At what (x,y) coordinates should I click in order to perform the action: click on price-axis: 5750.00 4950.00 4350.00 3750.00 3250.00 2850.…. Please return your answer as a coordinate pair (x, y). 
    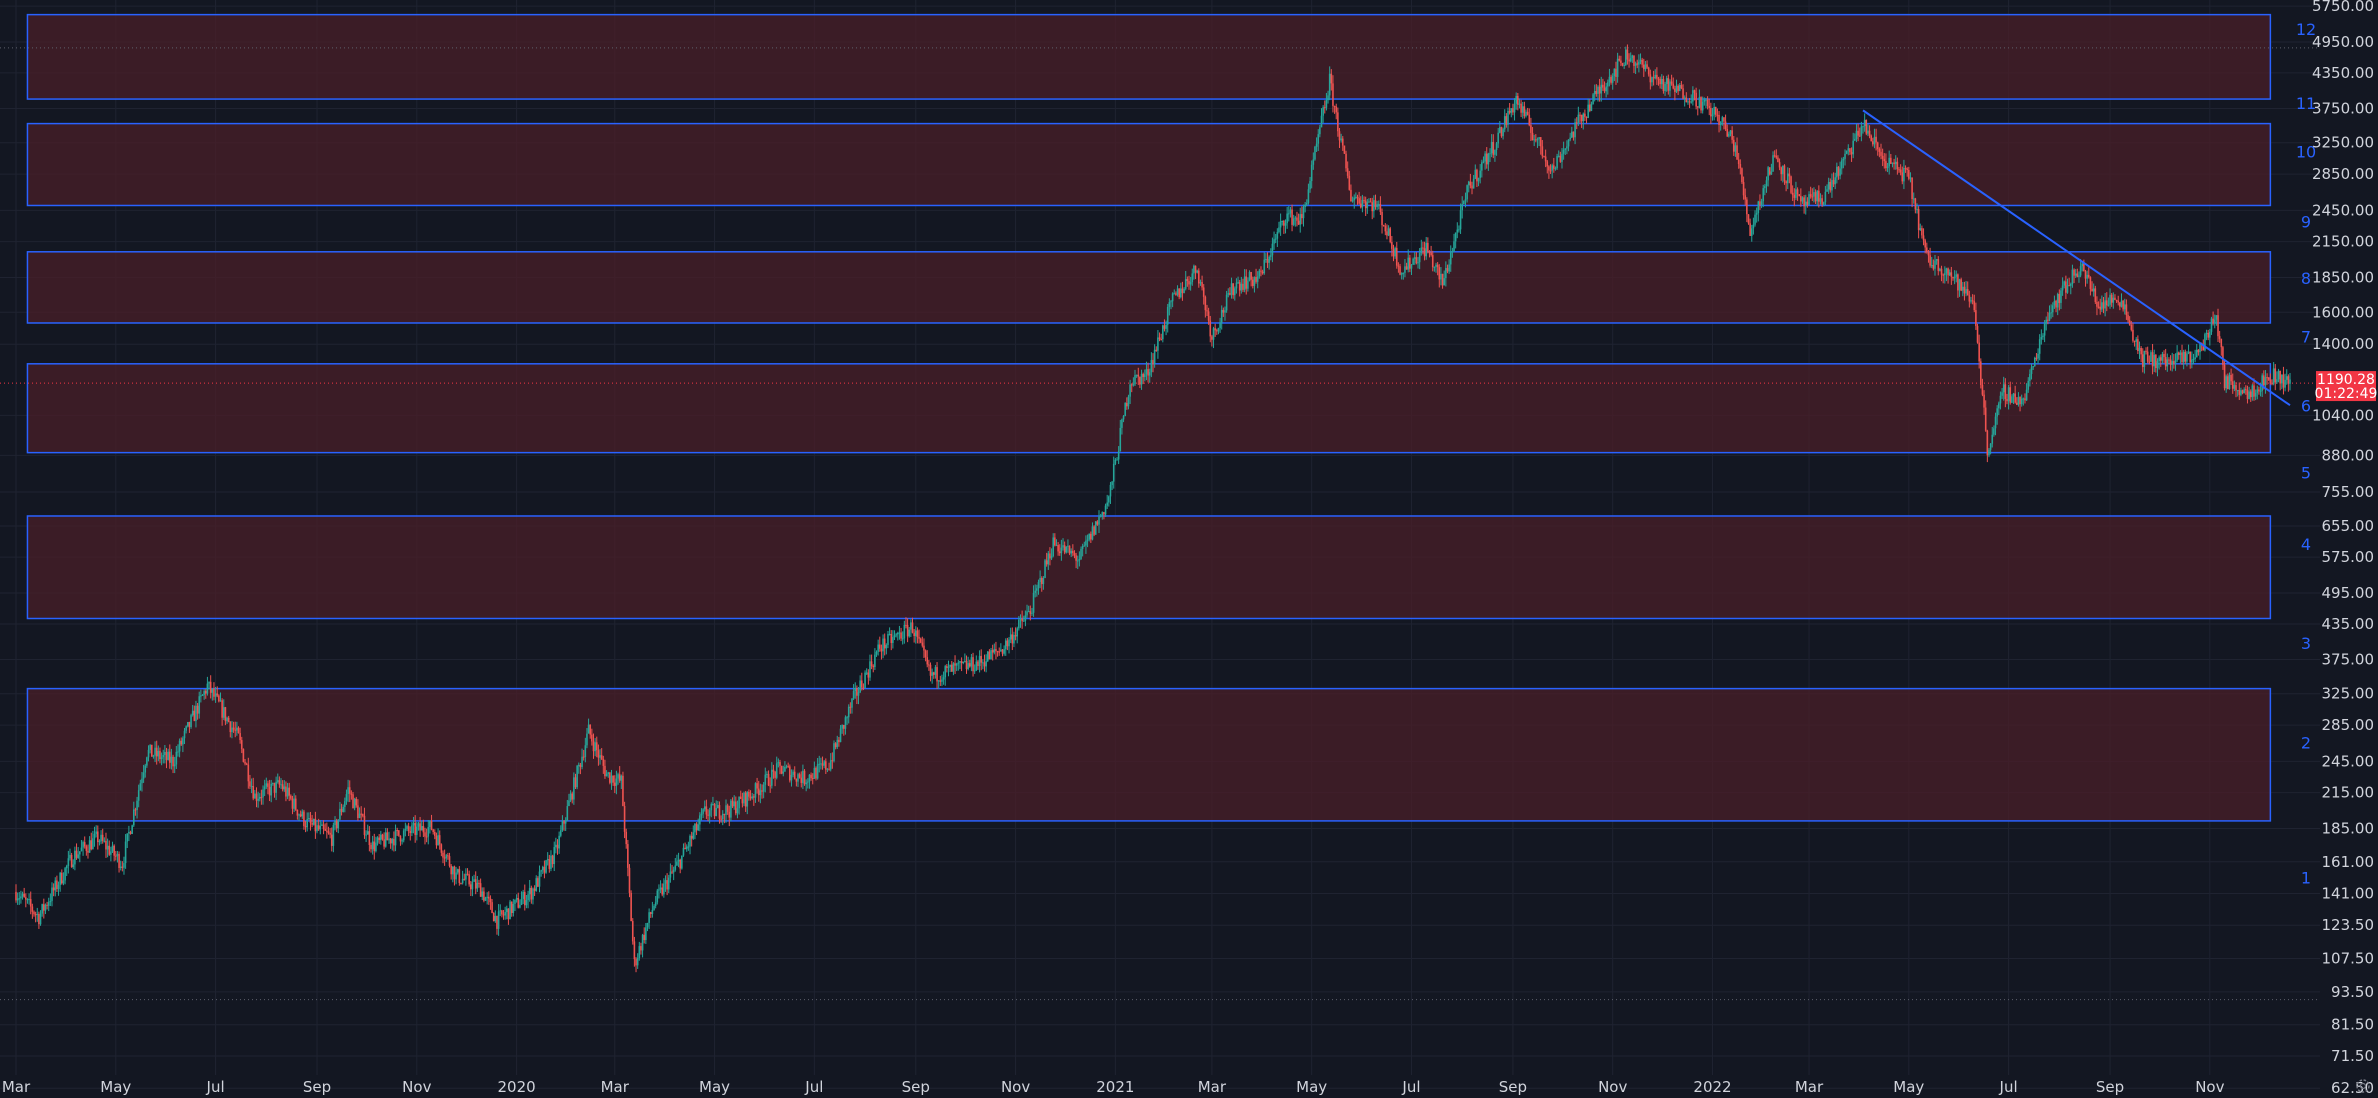
    Looking at the image, I should click on (2343, 548).